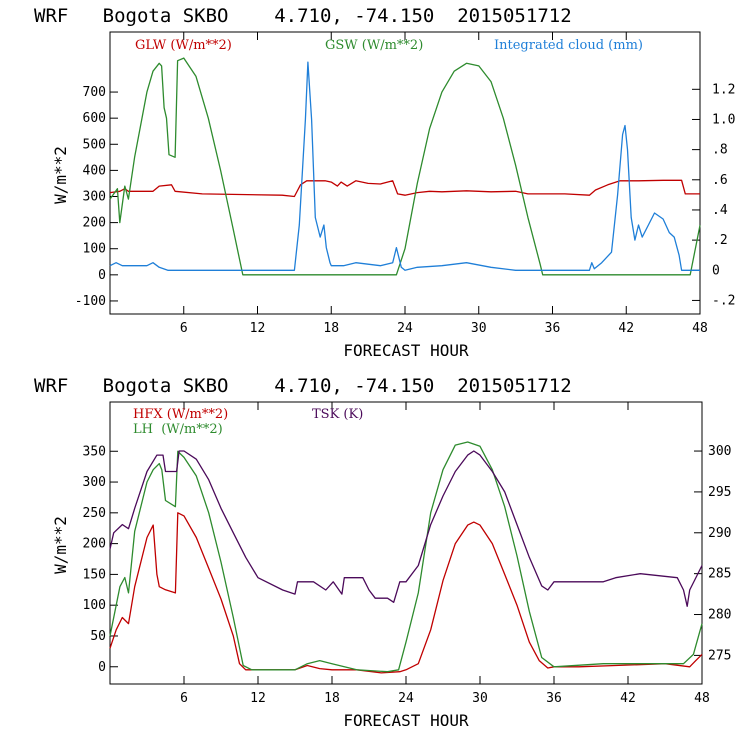  I want to click on y2-tick-label: 0, so click(716, 270).